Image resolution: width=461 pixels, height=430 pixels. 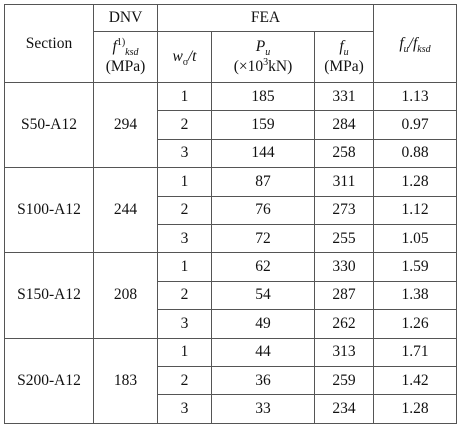 I want to click on ratio-cell: 0.97, so click(x=415, y=125).